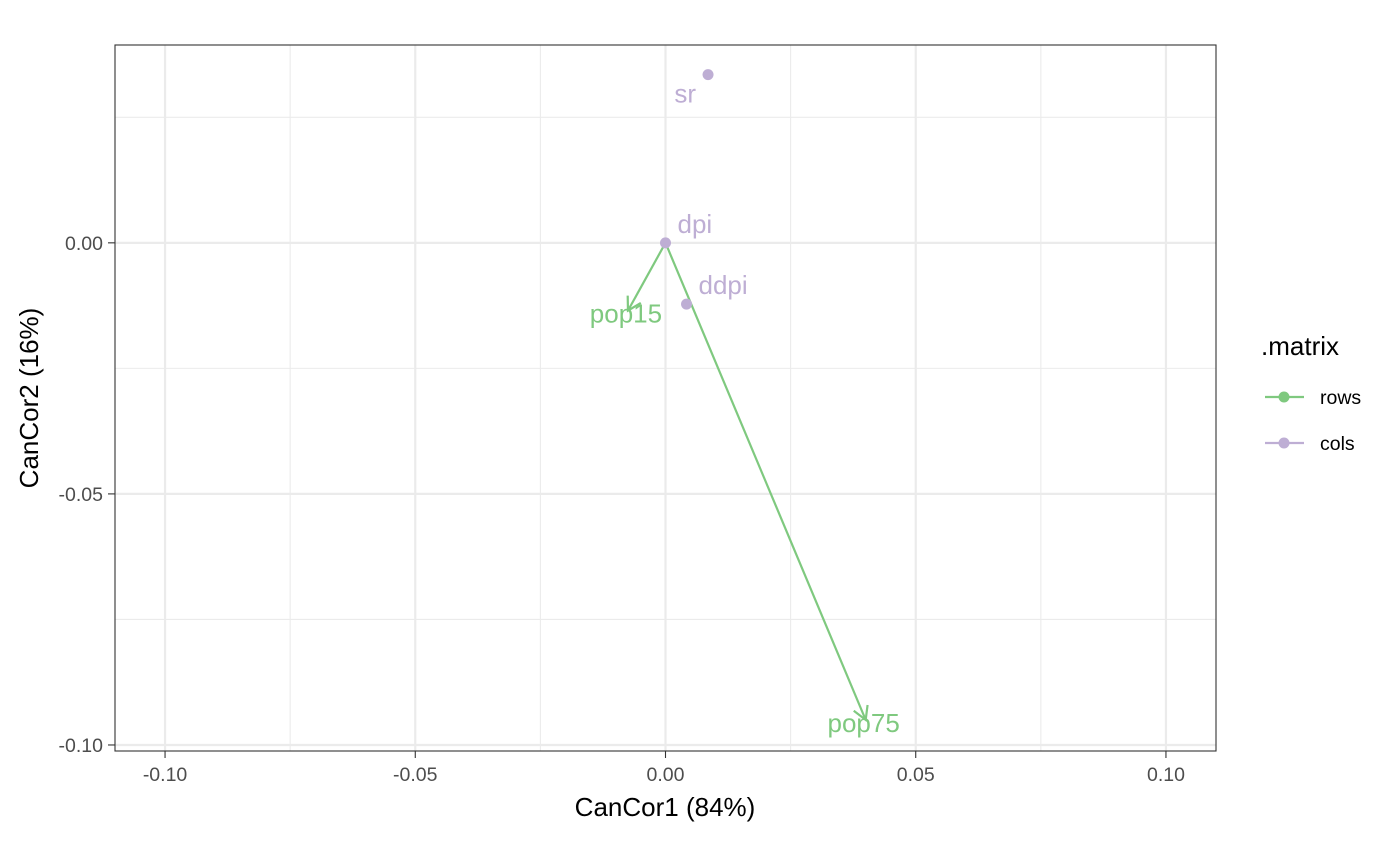 The image size is (1400, 866). I want to click on x-tick-label: 0.00, so click(666, 775).